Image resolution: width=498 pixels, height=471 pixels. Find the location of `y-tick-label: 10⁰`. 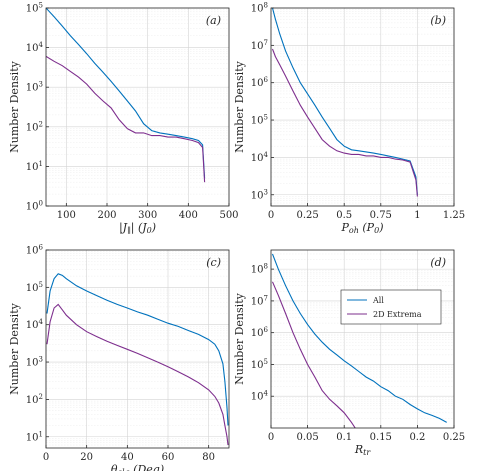

y-tick-label: 10⁰ is located at coordinates (34, 206).